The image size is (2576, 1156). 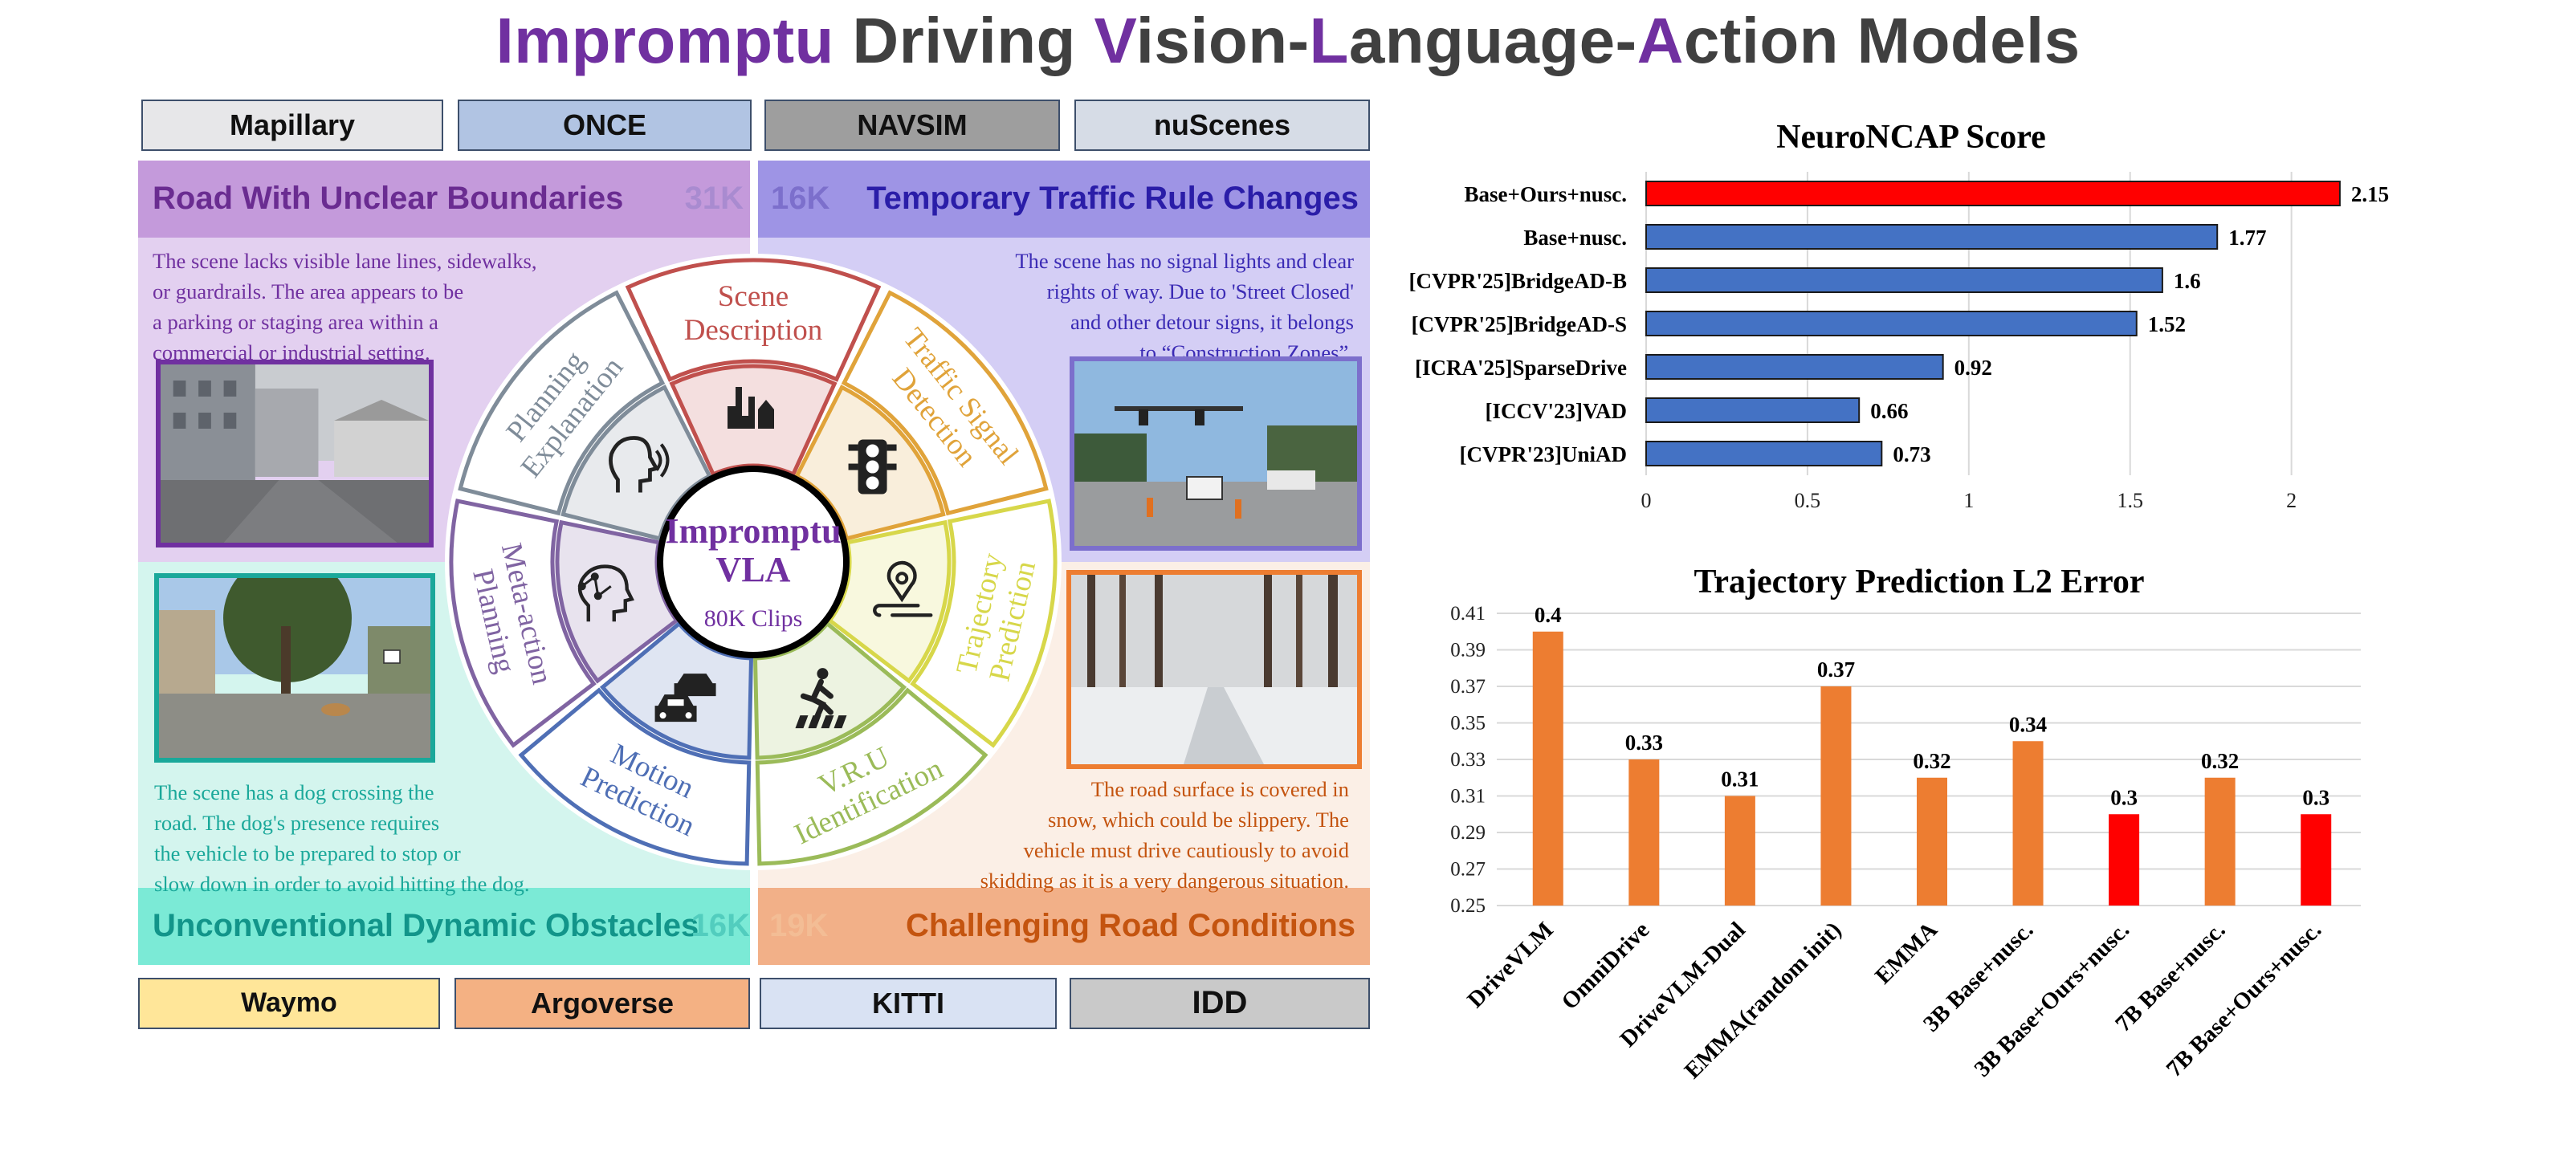 What do you see at coordinates (753, 569) in the screenshot?
I see `wheel-center-title-line: VLA` at bounding box center [753, 569].